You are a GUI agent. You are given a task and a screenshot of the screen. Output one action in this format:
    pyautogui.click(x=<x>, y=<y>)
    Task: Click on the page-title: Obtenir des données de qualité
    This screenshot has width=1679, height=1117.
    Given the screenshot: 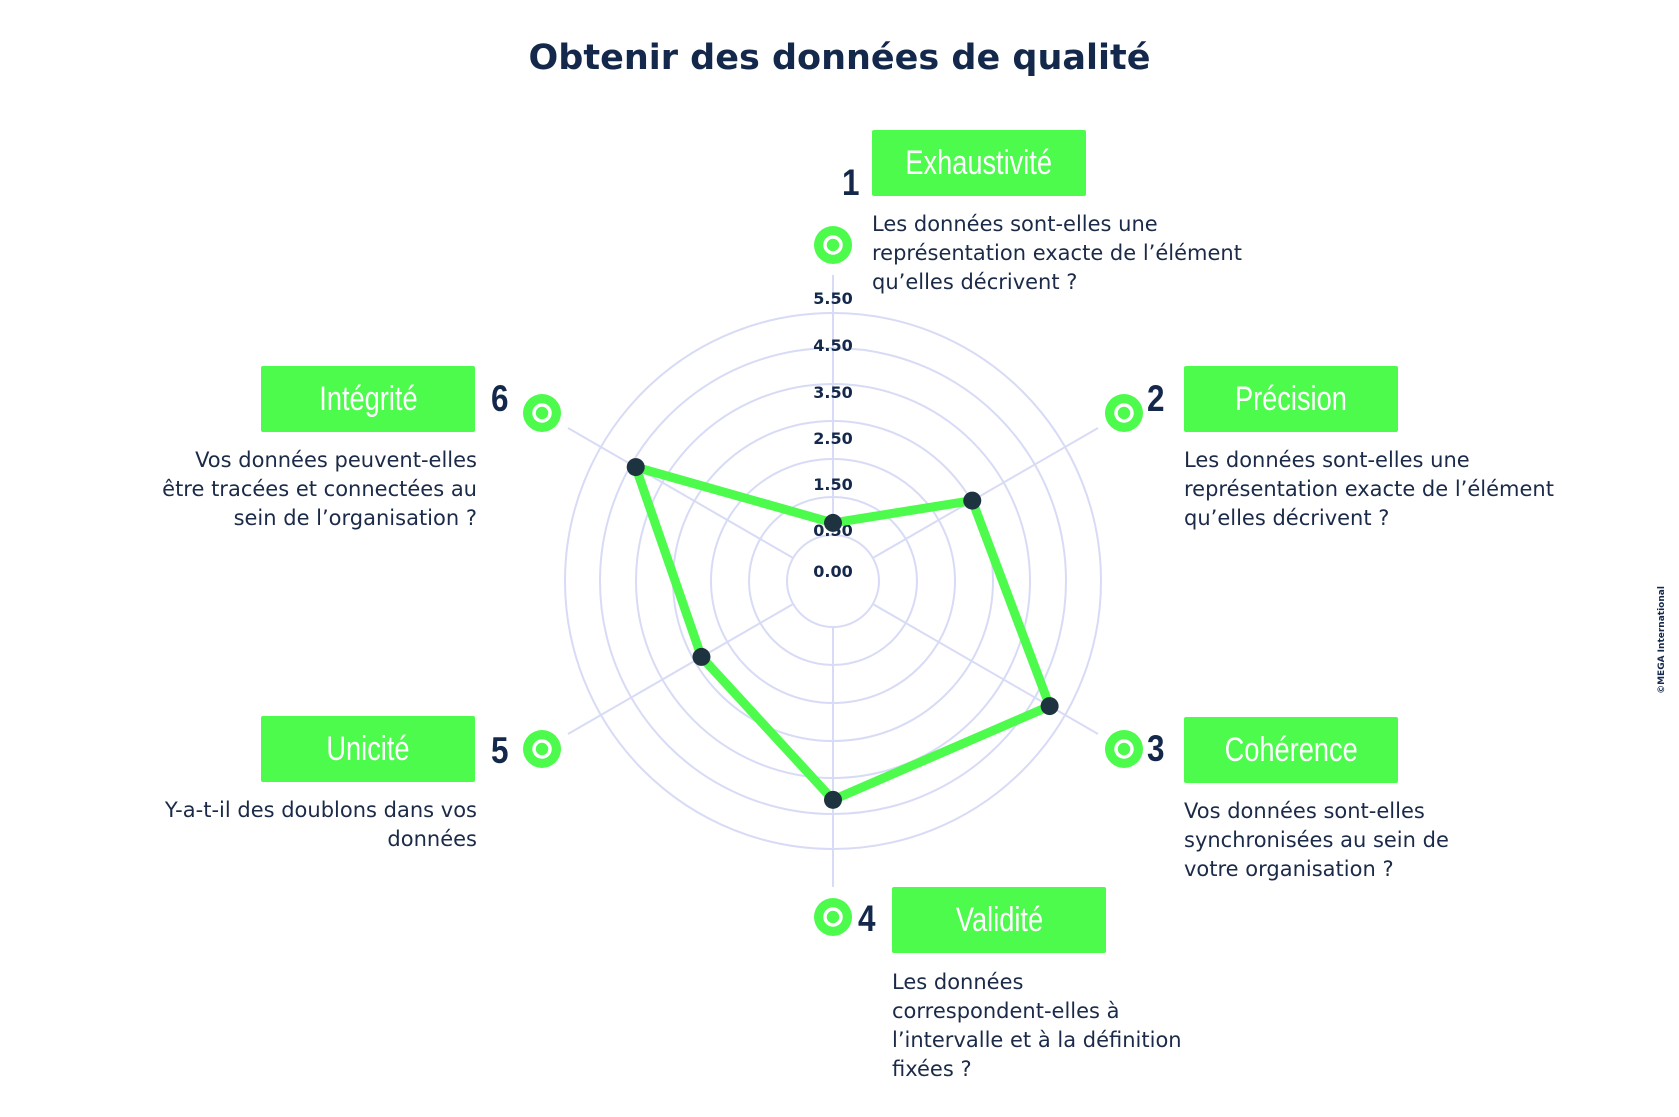 What is the action you would take?
    pyautogui.click(x=839, y=58)
    